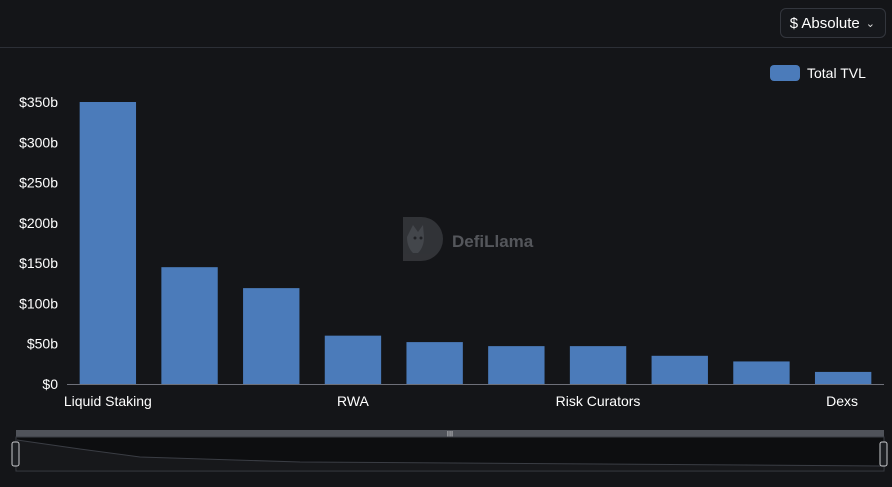 The width and height of the screenshot is (892, 487). Describe the element at coordinates (38, 243) in the screenshot. I see `y-axis: $0 $50b $100b $150b $200b $250b $300b $350b` at that location.